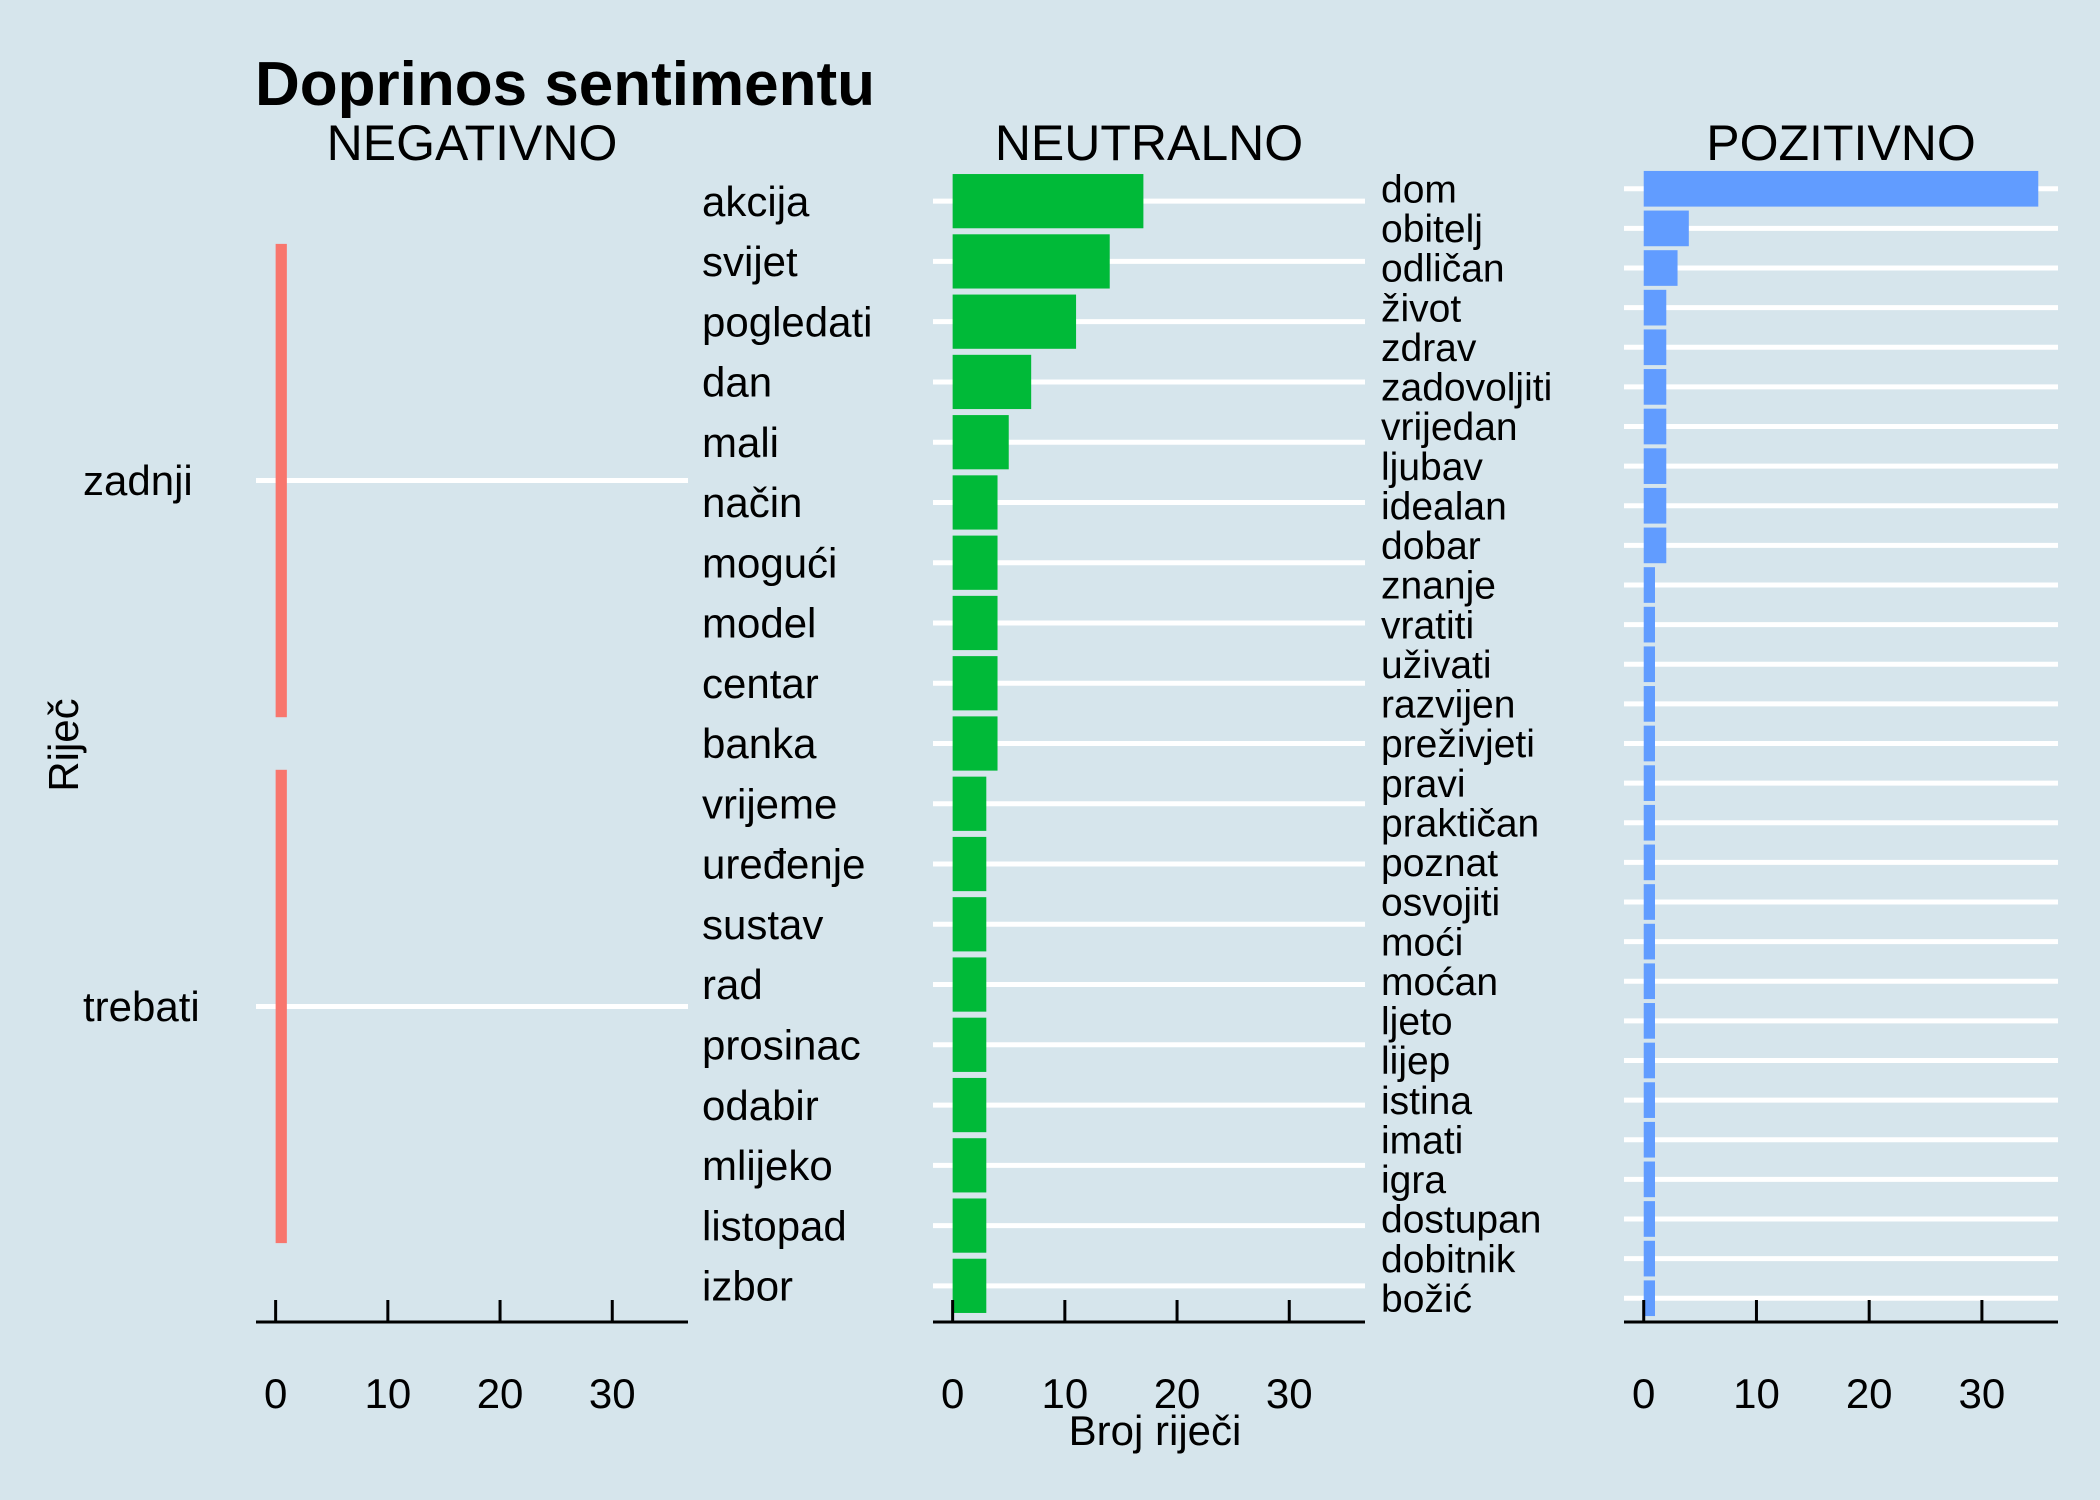 The height and width of the screenshot is (1500, 2100). What do you see at coordinates (969, 1285) in the screenshot?
I see `bar-izbor` at bounding box center [969, 1285].